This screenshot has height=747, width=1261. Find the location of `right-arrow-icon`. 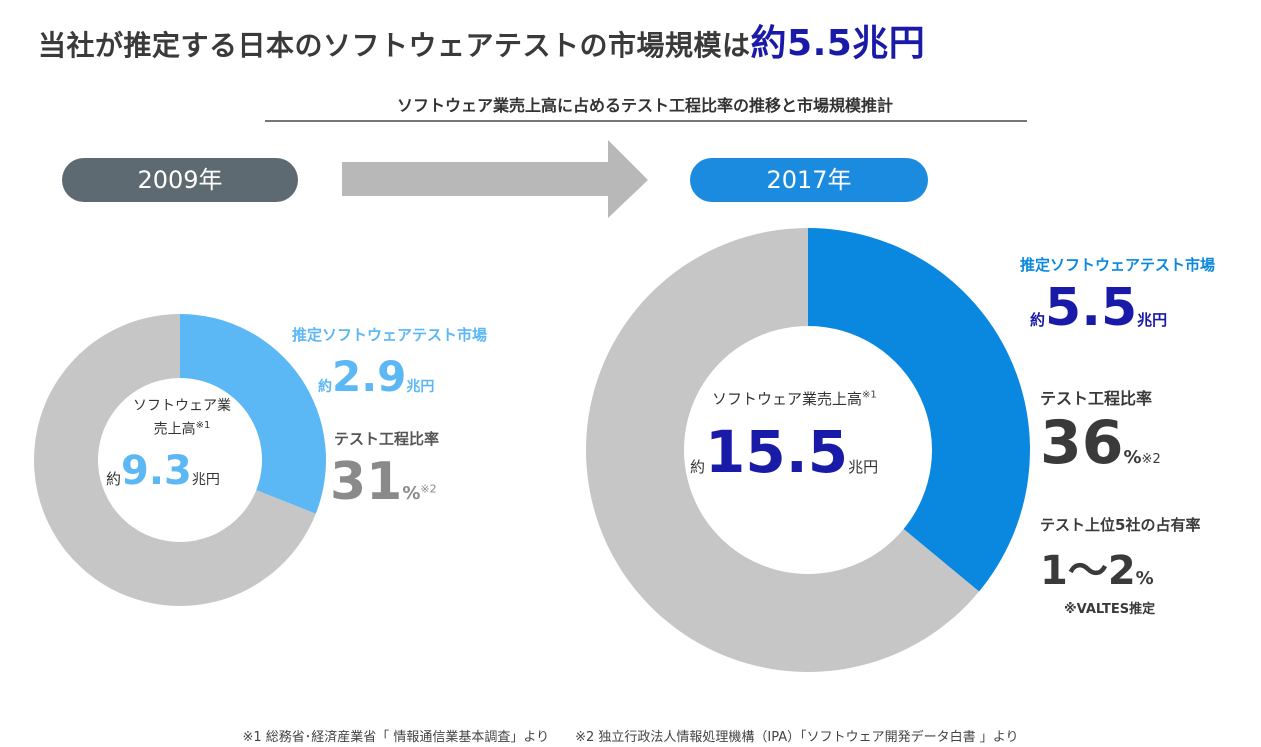

right-arrow-icon is located at coordinates (495, 179).